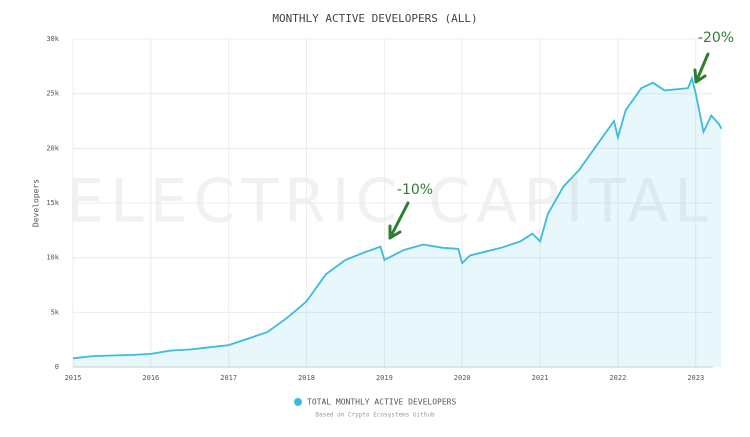  I want to click on x-tick-label: 2017, so click(228, 378).